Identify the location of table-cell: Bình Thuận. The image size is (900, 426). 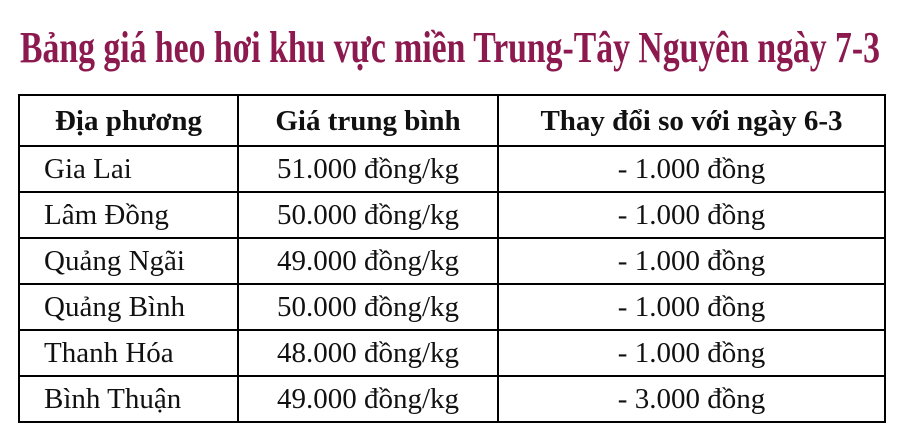
(128, 399).